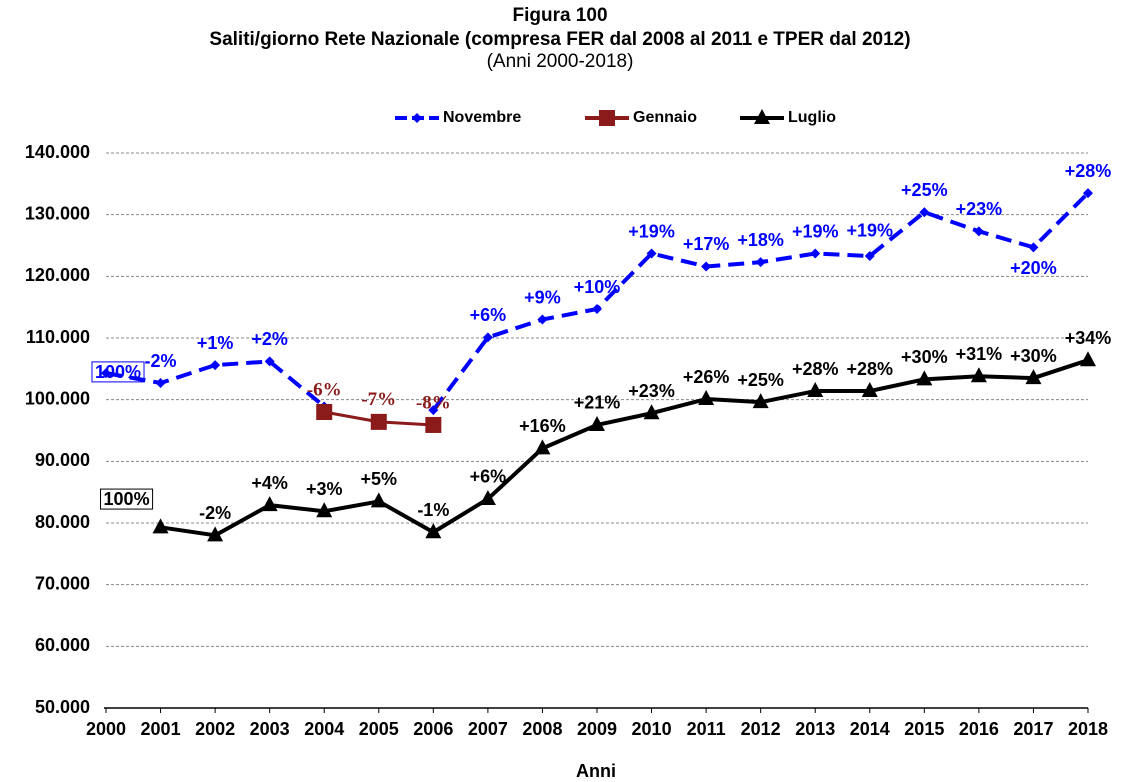 Image resolution: width=1121 pixels, height=782 pixels. Describe the element at coordinates (1088, 729) in the screenshot. I see `x-tick-label: 2018` at that location.